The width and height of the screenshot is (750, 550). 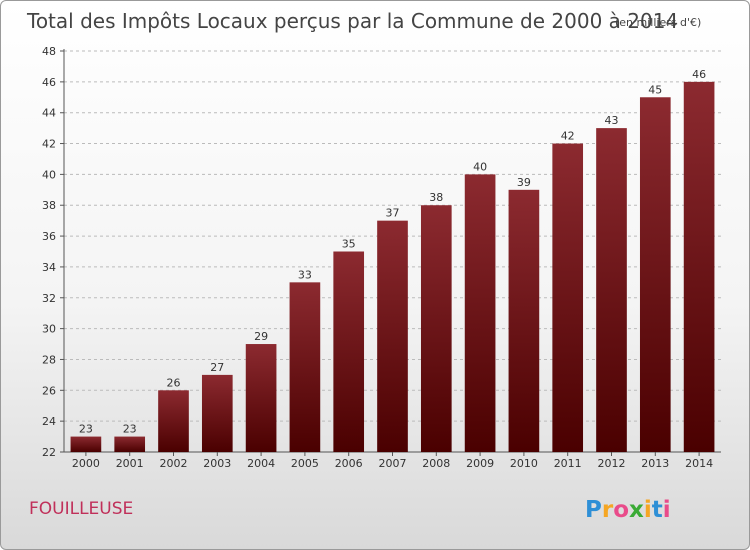 What do you see at coordinates (261, 463) in the screenshot?
I see `x-tick-label: 2004` at bounding box center [261, 463].